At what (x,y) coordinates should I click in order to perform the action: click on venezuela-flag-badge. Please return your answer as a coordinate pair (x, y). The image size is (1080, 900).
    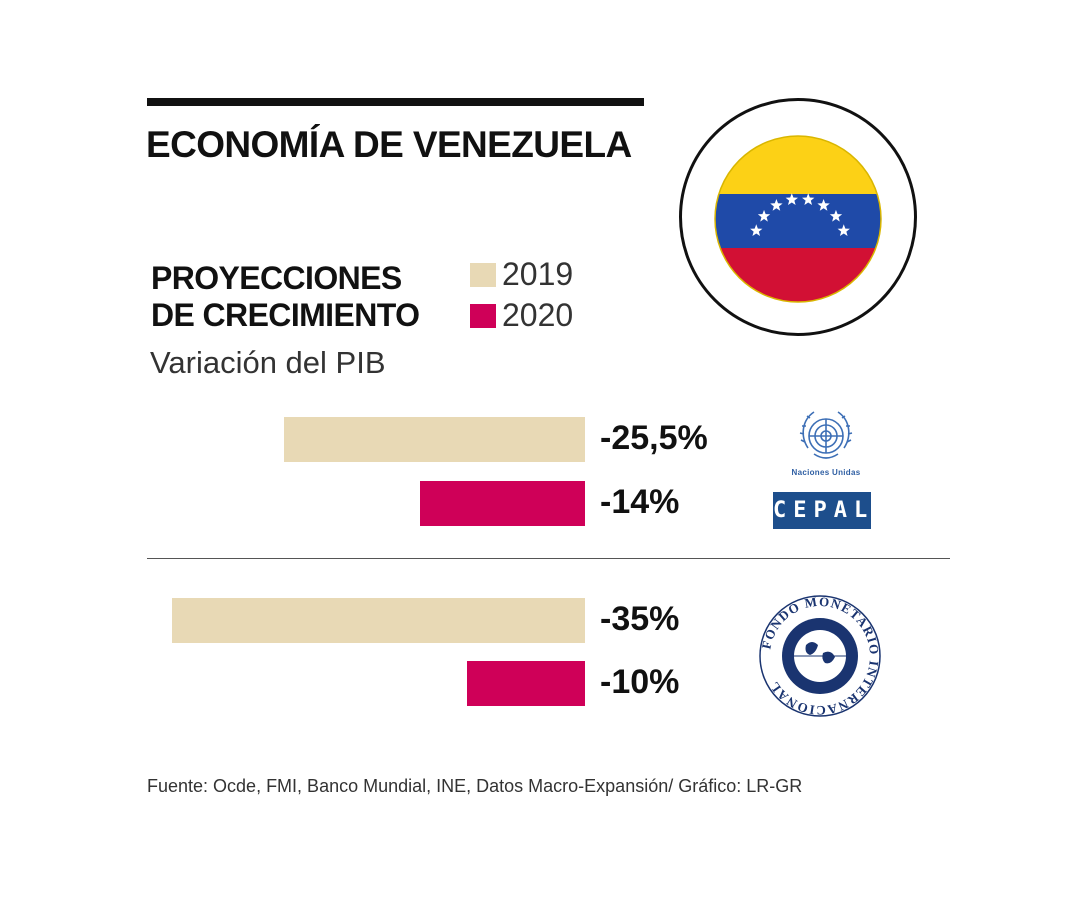
    Looking at the image, I should click on (798, 217).